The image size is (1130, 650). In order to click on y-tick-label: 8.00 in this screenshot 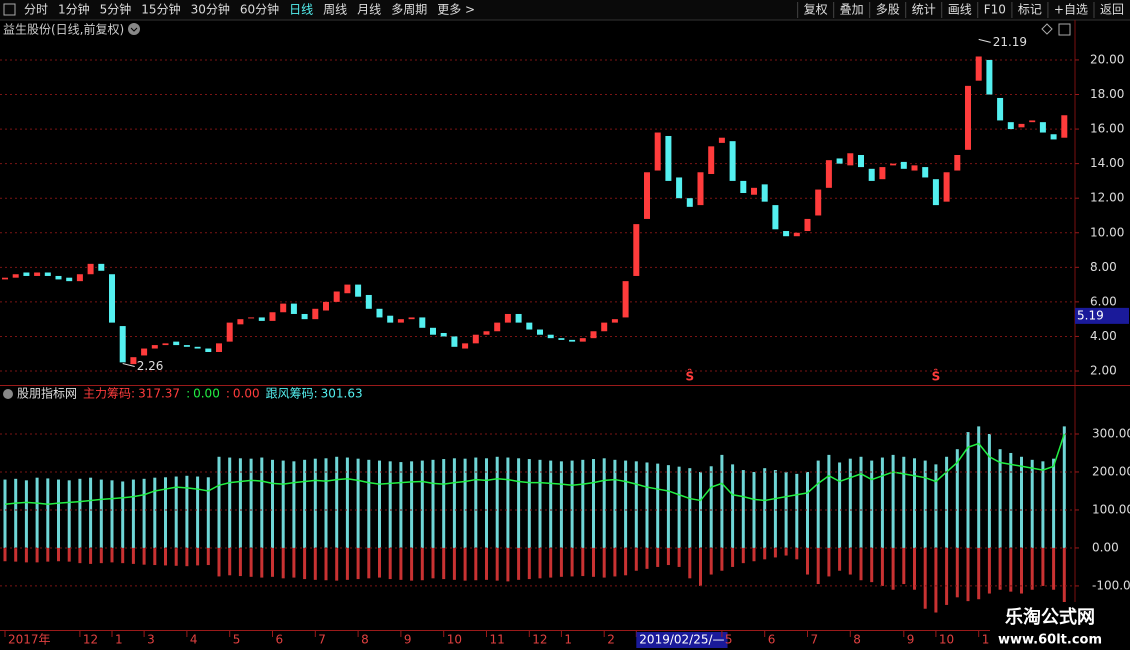, I will do `click(1103, 267)`.